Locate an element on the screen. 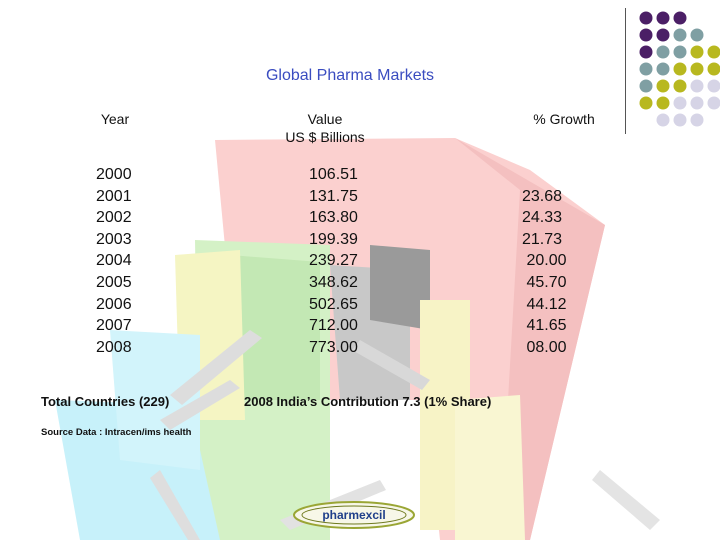  year-cell: 2000 is located at coordinates (114, 174).